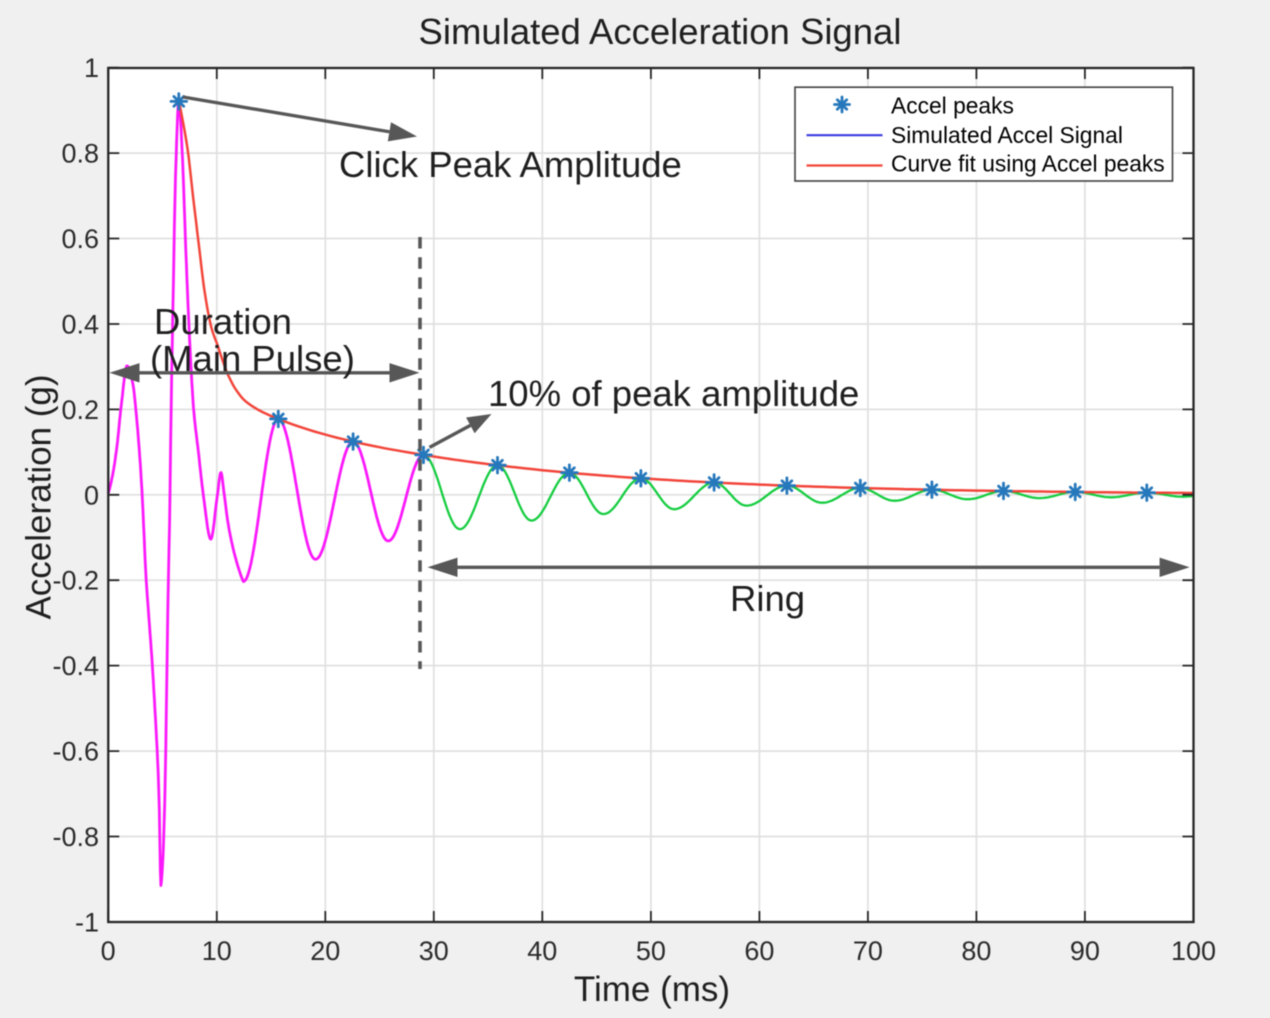 This screenshot has height=1018, width=1270. I want to click on svg-text: -0.4, so click(75, 666).